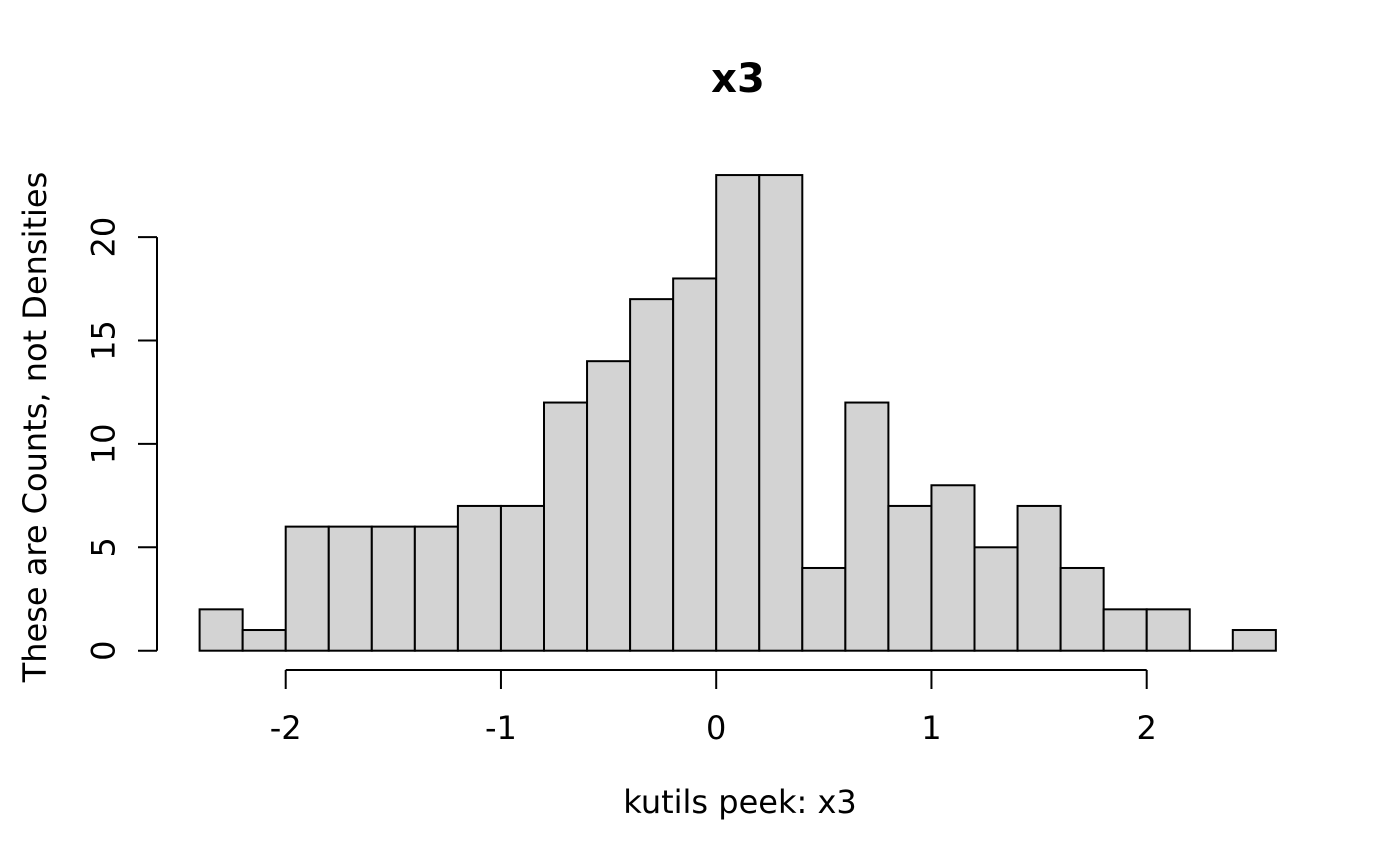 This screenshot has height=866, width=1400. Describe the element at coordinates (104, 651) in the screenshot. I see `y-tick-label: 0` at that location.